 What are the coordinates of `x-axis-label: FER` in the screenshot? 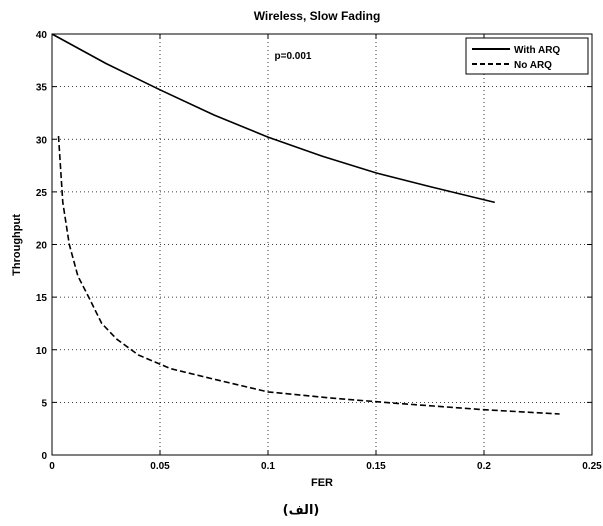 It's located at (322, 483).